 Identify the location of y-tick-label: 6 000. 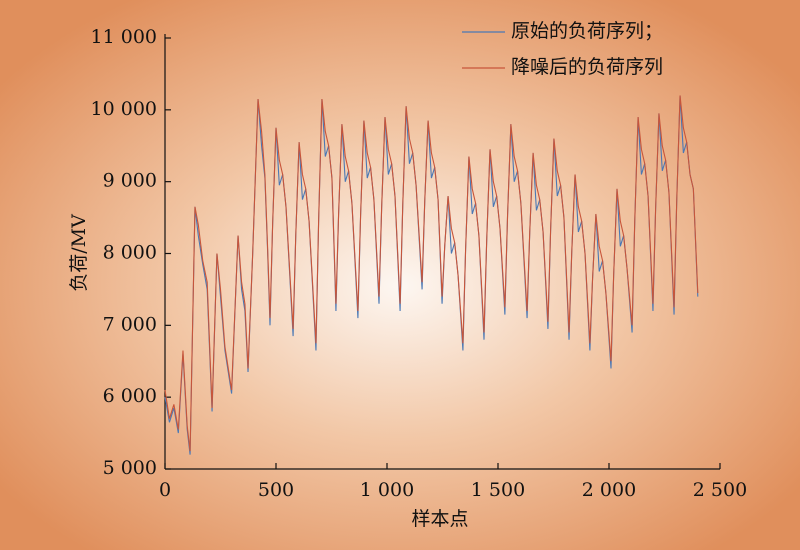
(130, 396).